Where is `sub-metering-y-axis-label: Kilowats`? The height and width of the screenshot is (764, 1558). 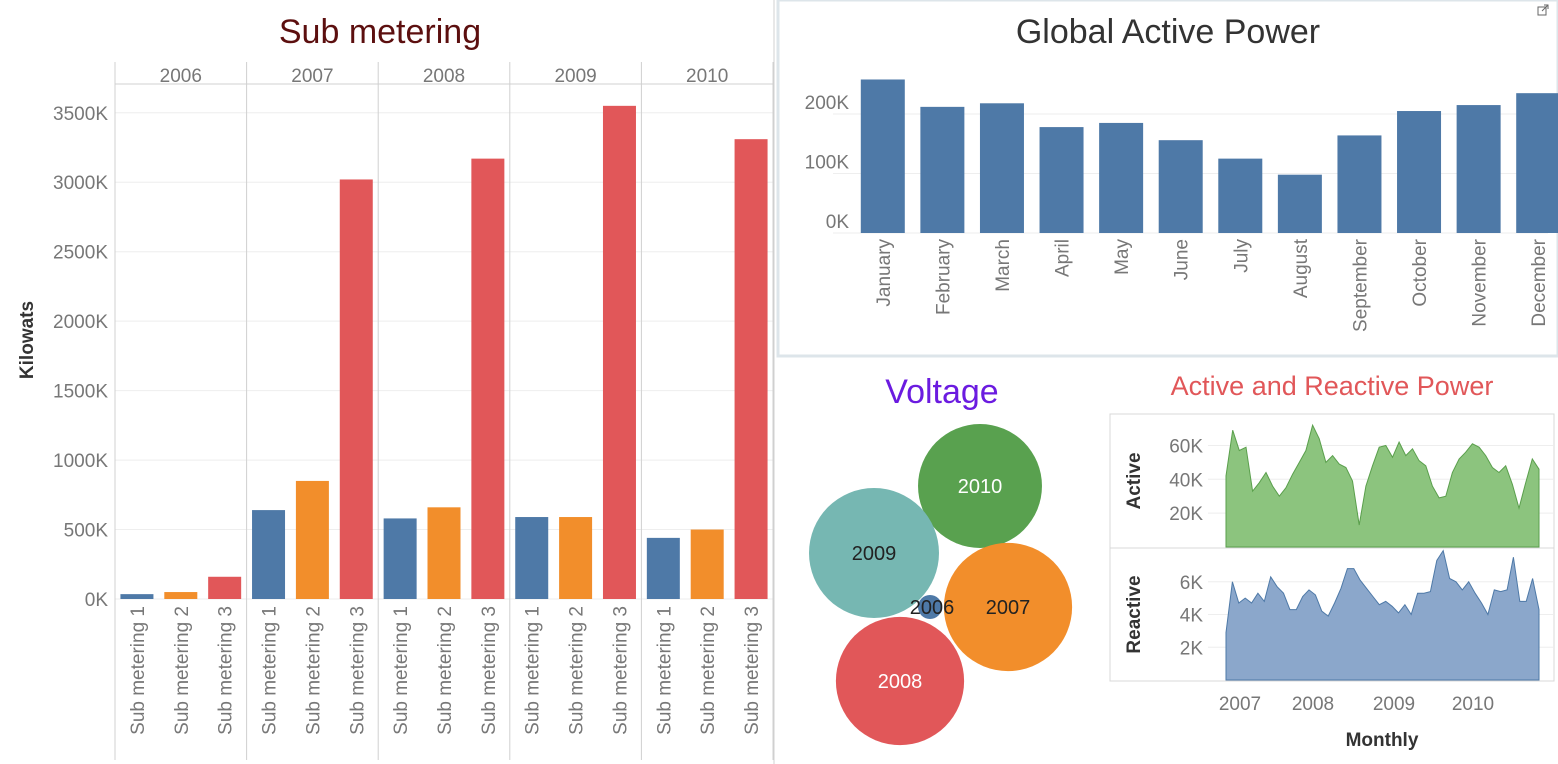 sub-metering-y-axis-label: Kilowats is located at coordinates (27, 340).